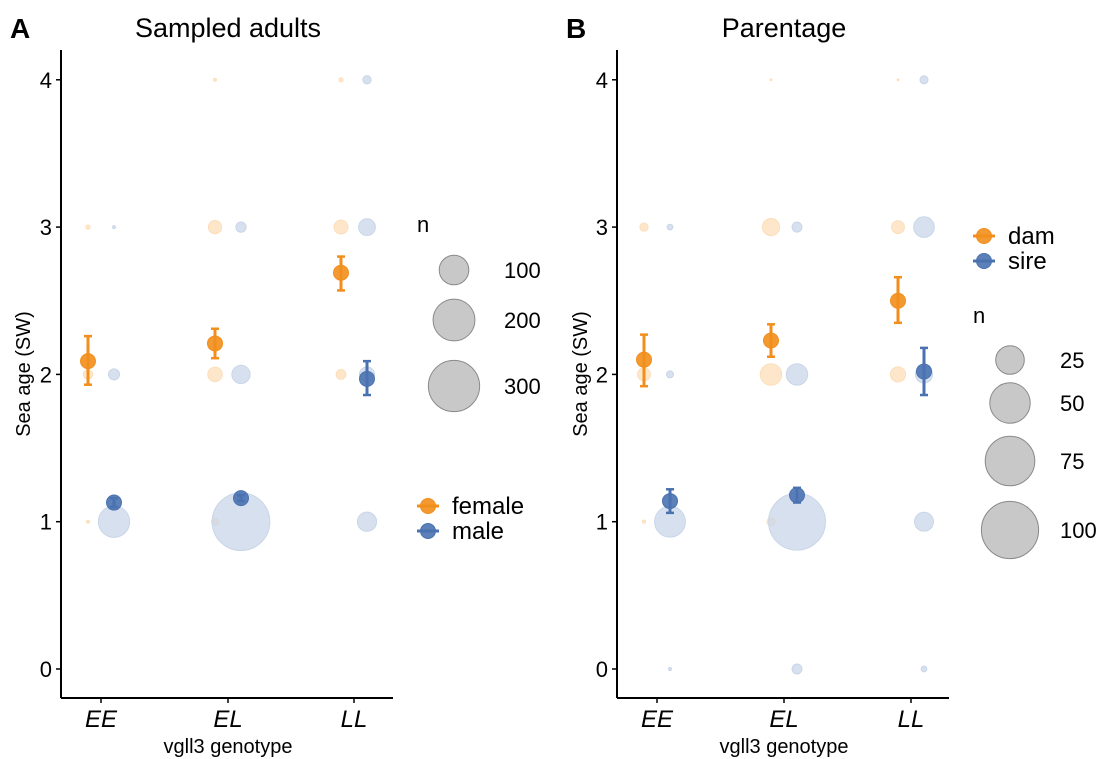 The width and height of the screenshot is (1112, 759). Describe the element at coordinates (24, 374) in the screenshot. I see `panel-a-ylabel: Sea age (SW)` at that location.